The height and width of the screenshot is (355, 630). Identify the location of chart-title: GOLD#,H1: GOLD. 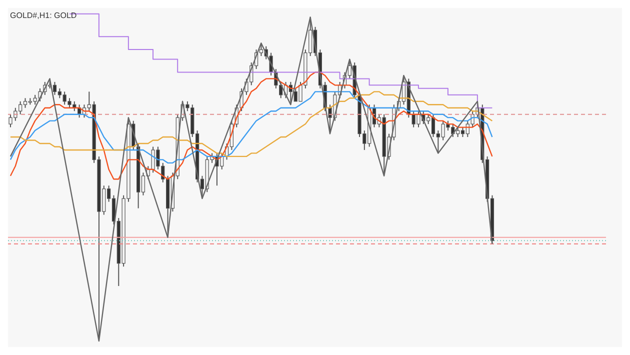
(43, 15).